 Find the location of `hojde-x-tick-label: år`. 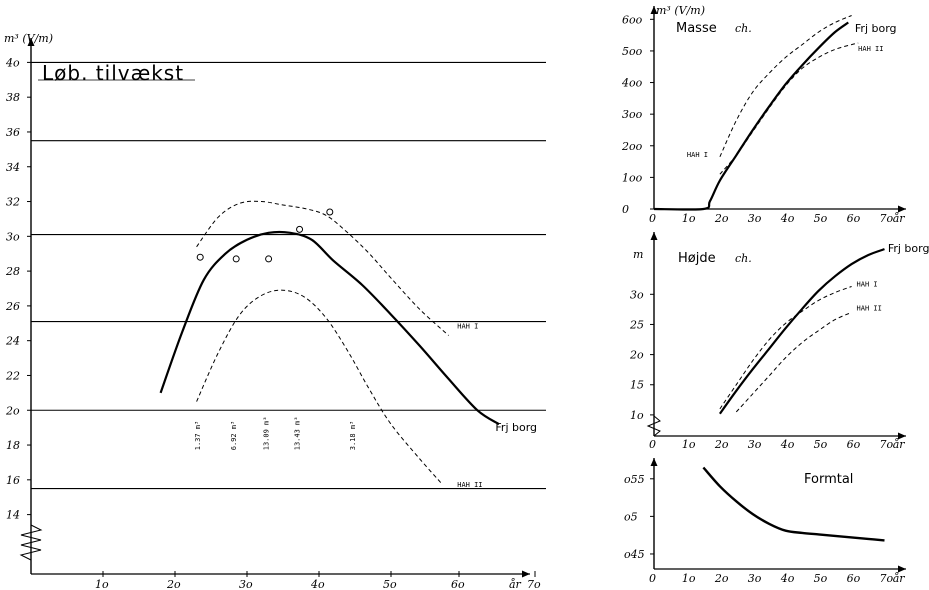

hojde-x-tick-label: år is located at coordinates (899, 444).